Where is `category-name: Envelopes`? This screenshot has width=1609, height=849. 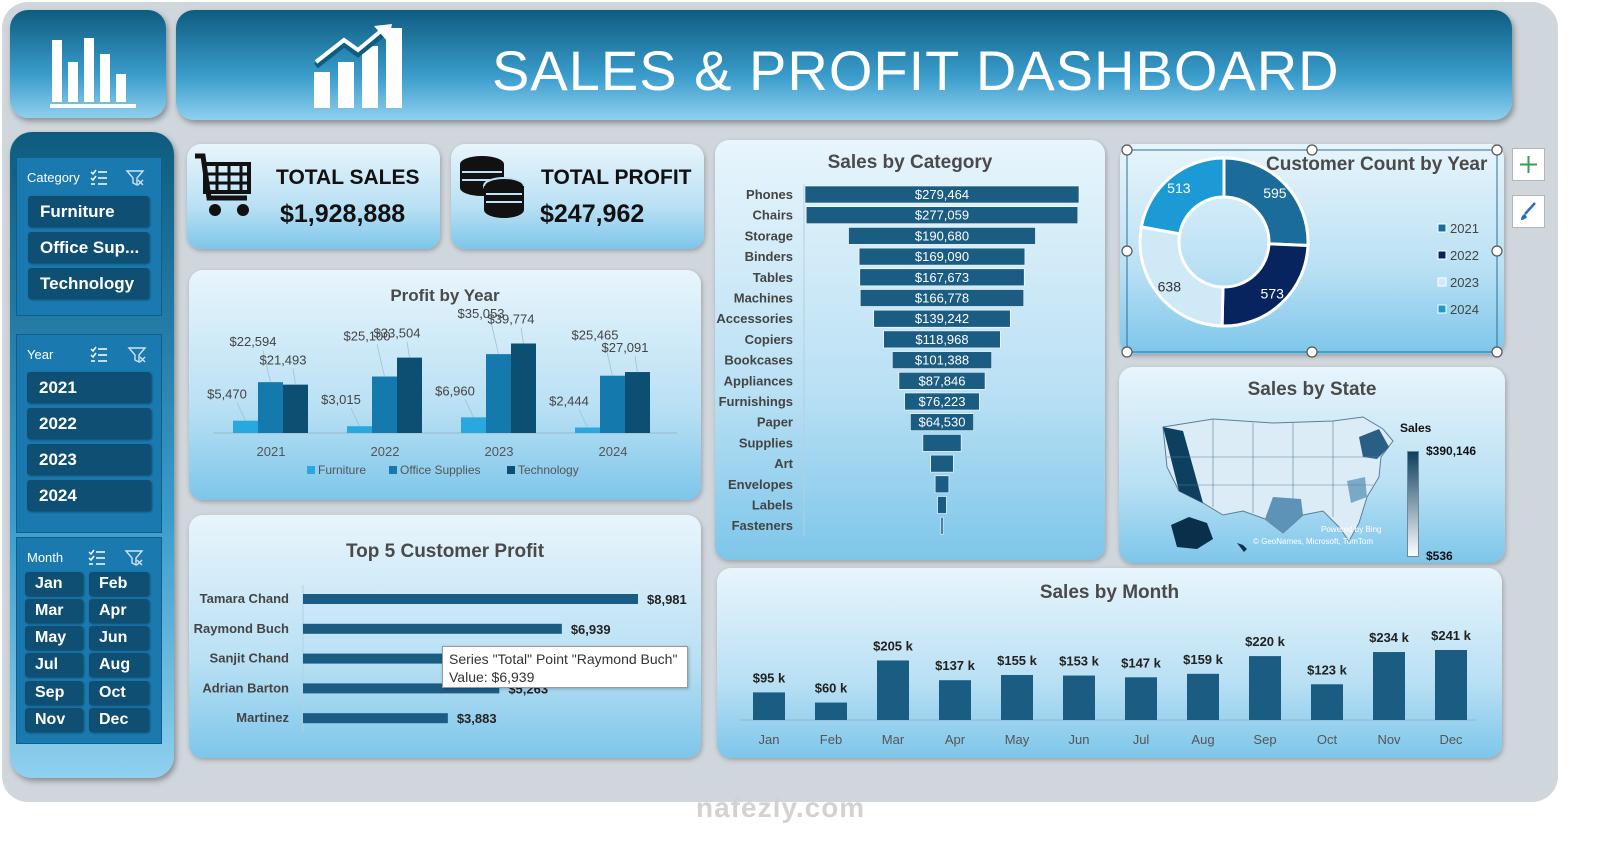 category-name: Envelopes is located at coordinates (760, 484).